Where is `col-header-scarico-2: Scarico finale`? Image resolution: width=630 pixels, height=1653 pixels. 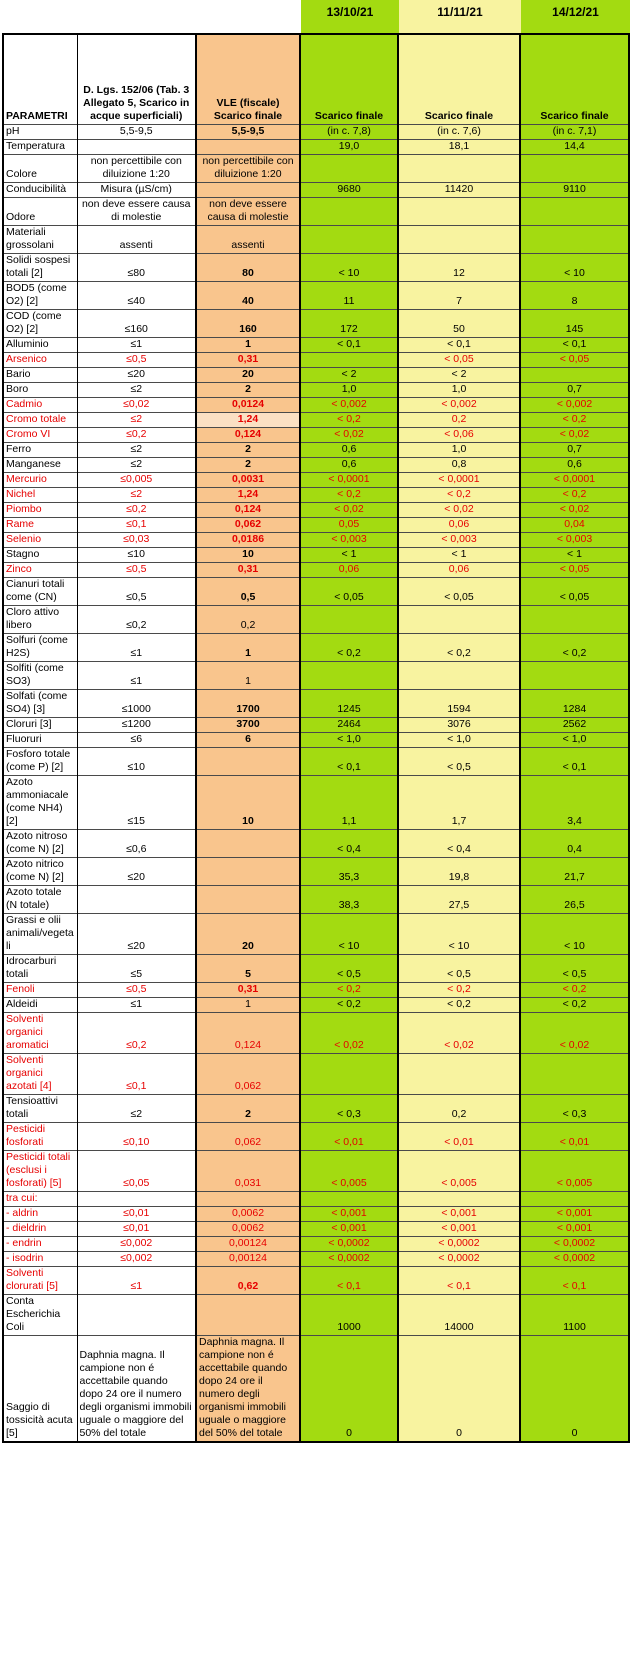 col-header-scarico-2: Scarico finale is located at coordinates (458, 79).